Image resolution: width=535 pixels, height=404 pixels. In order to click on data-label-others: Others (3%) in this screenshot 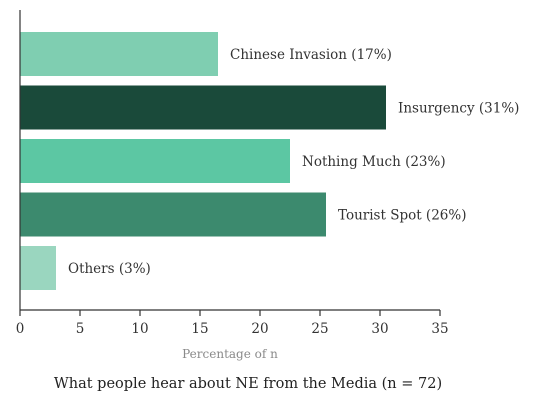, I will do `click(109, 269)`.